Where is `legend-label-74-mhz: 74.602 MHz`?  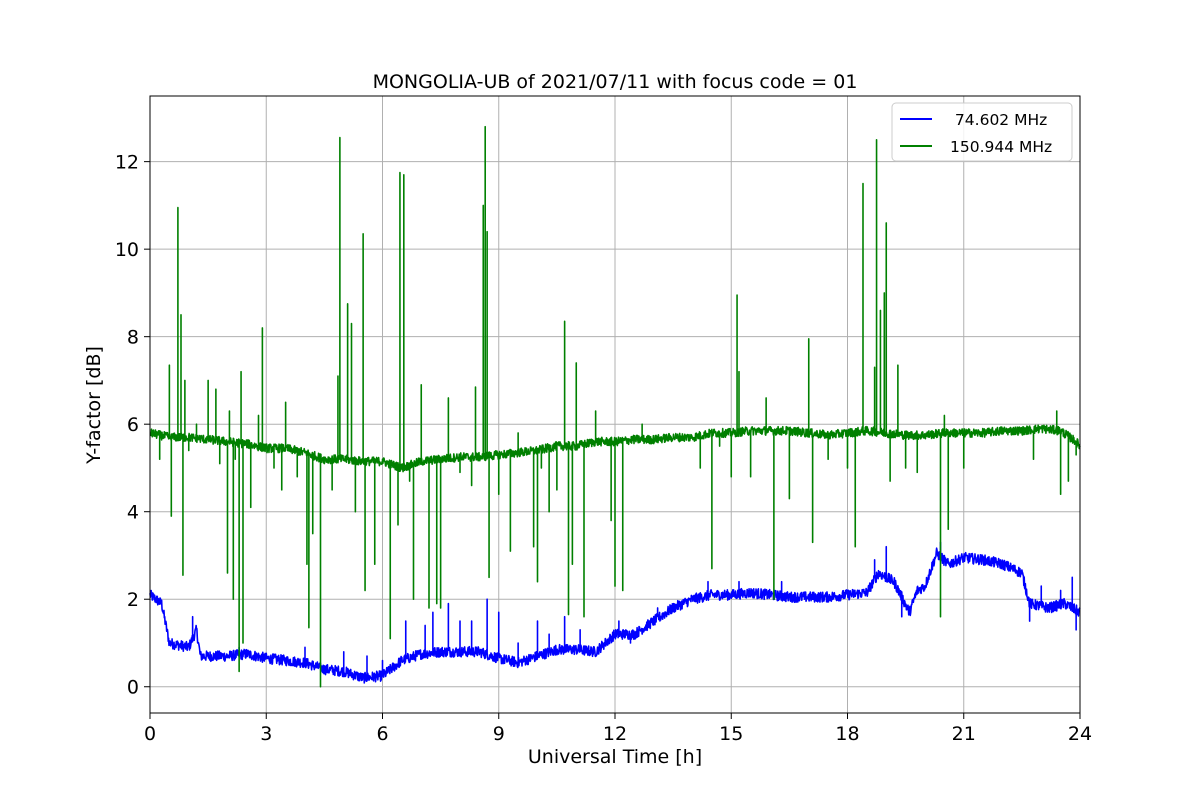
legend-label-74-mhz: 74.602 MHz is located at coordinates (998, 120).